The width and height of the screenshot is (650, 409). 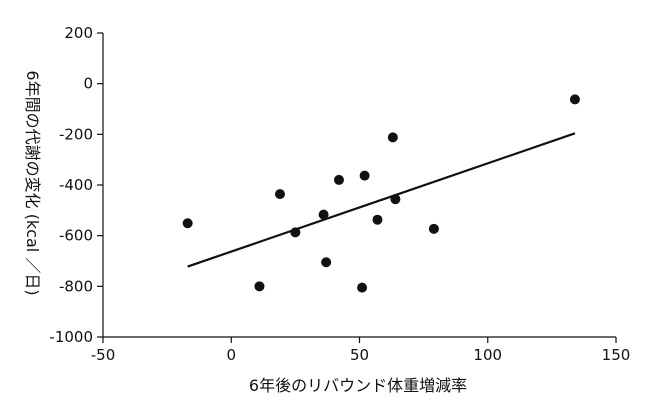 I want to click on y-tick-label: -800, so click(x=76, y=286).